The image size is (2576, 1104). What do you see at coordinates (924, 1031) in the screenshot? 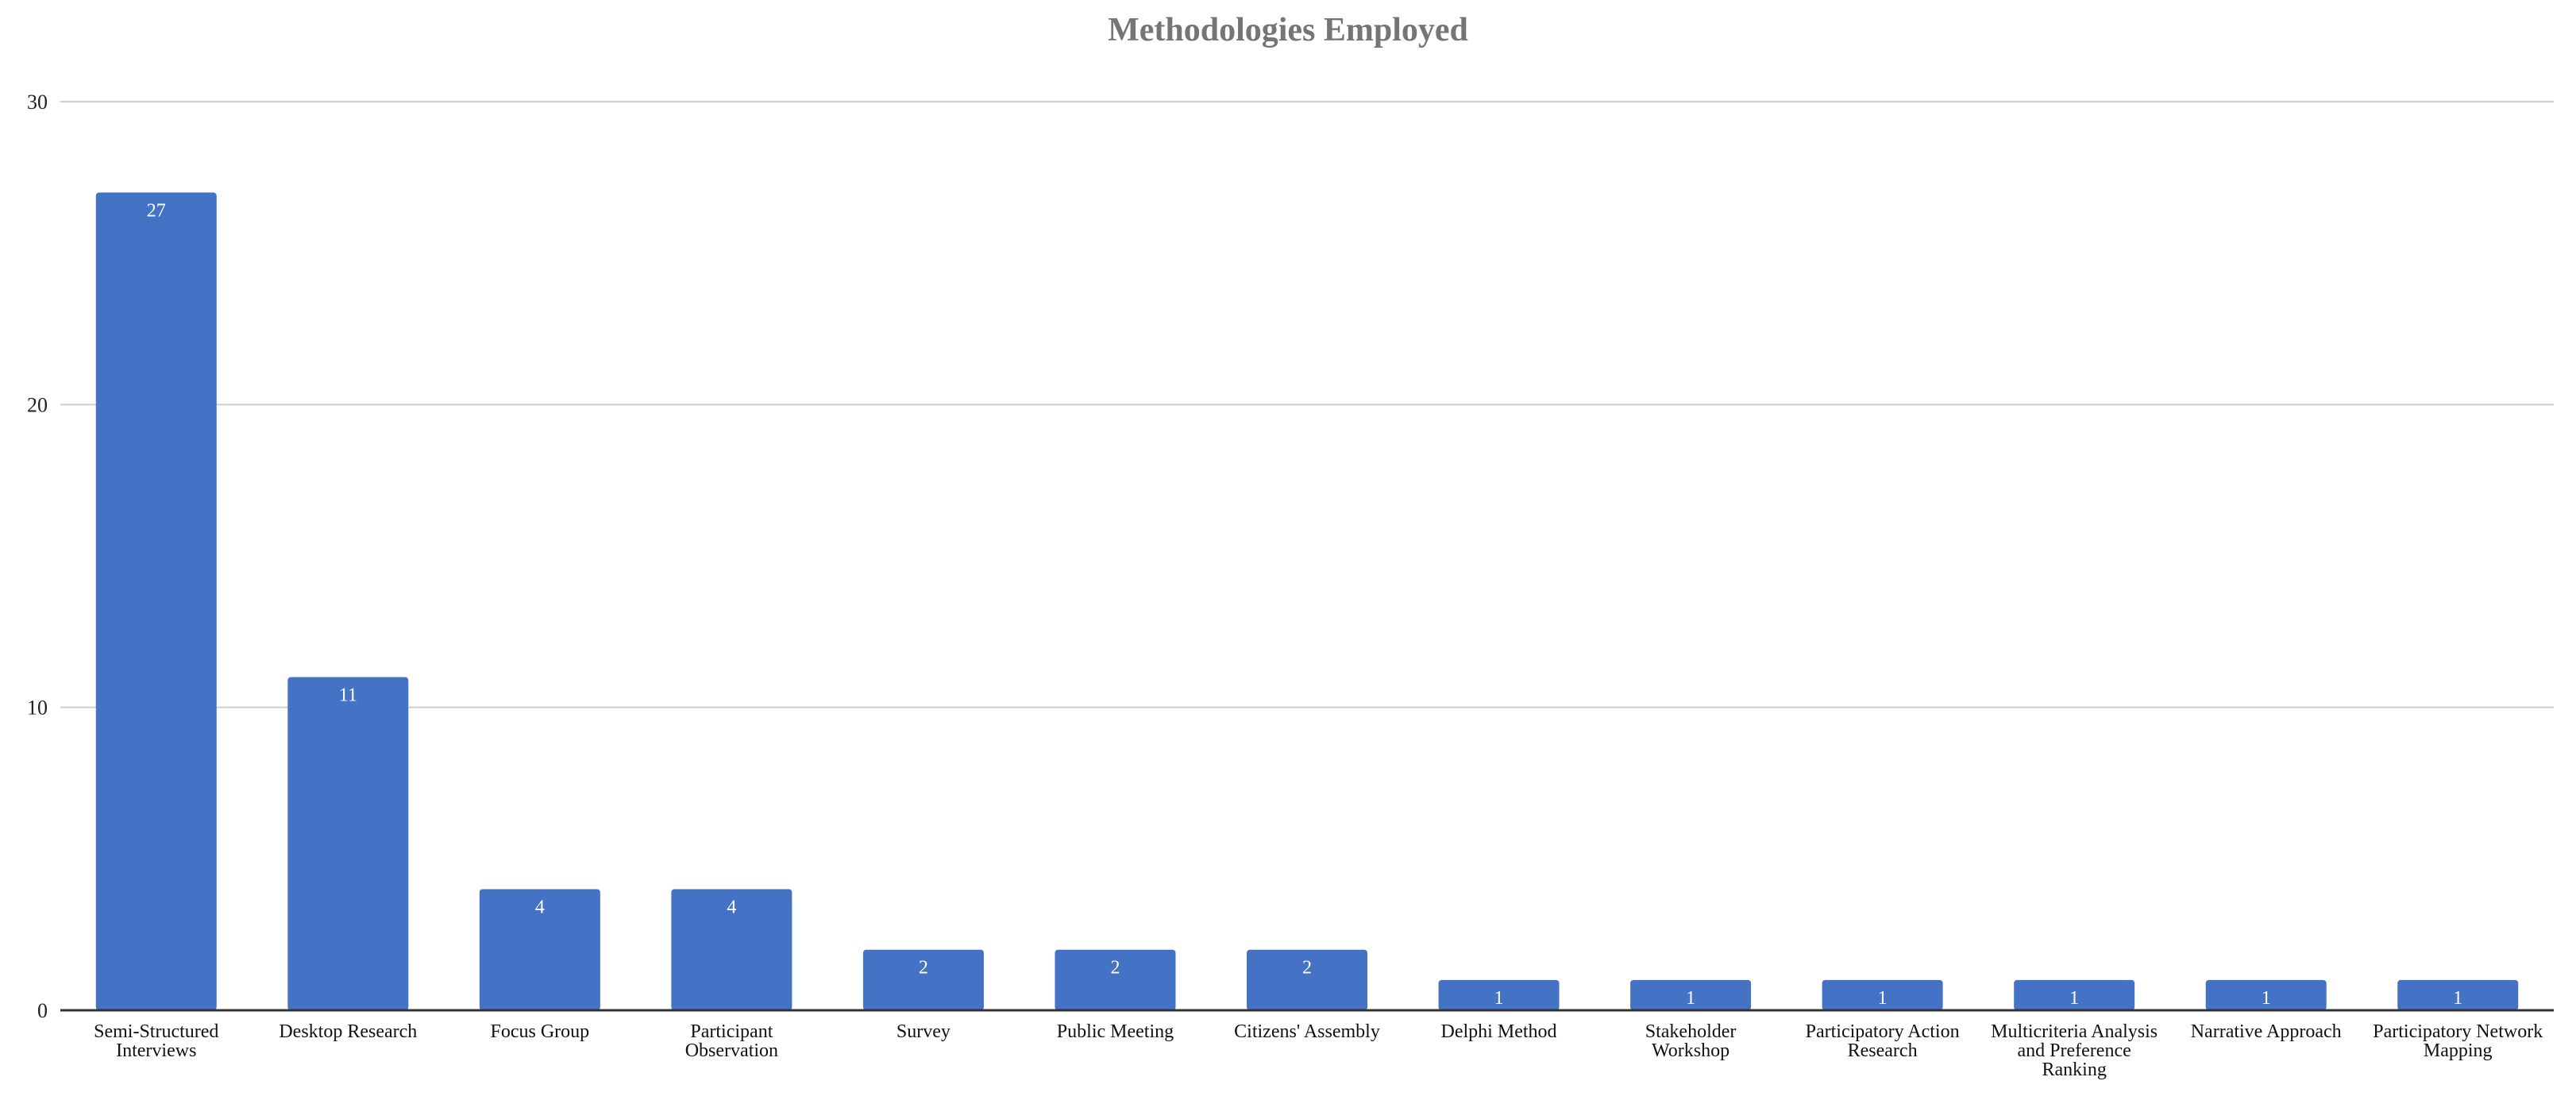
I see `x-tick-label: Survey` at bounding box center [924, 1031].